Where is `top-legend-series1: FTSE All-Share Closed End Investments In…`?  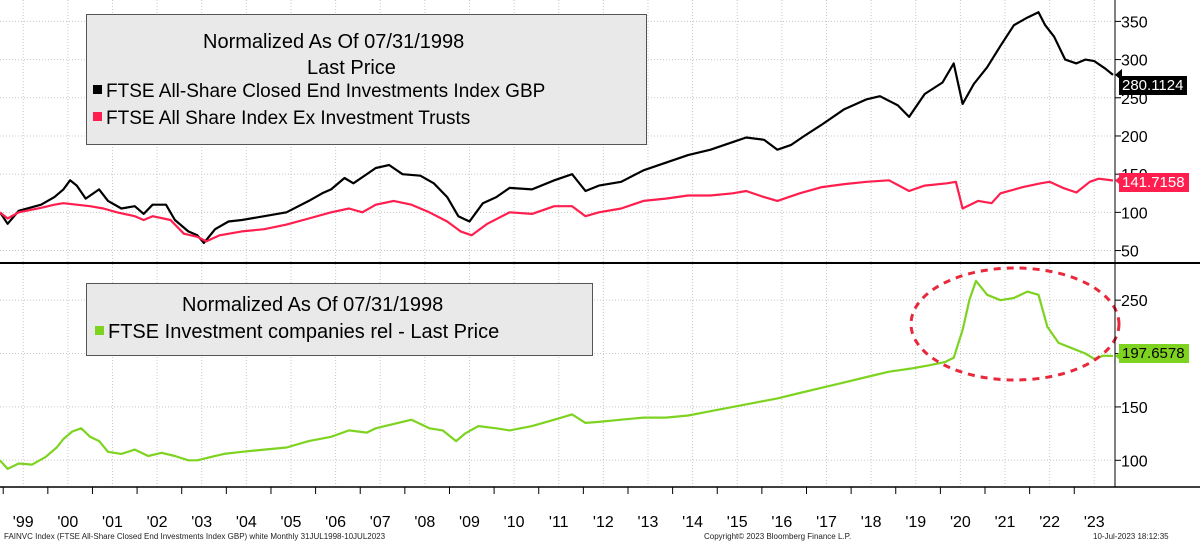 top-legend-series1: FTSE All-Share Closed End Investments In… is located at coordinates (326, 91).